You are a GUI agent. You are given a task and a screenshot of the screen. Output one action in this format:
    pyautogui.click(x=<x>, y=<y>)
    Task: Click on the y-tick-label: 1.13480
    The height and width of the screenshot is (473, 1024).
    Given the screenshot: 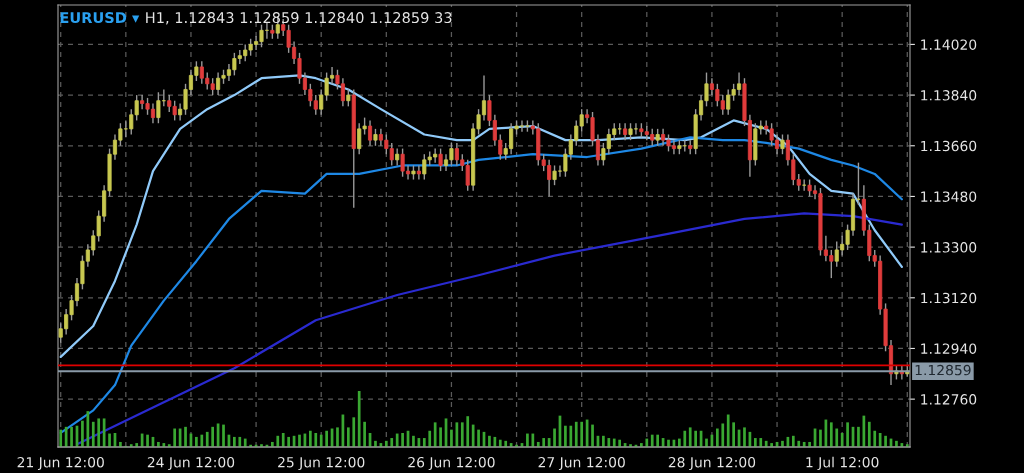 What is the action you would take?
    pyautogui.click(x=949, y=196)
    